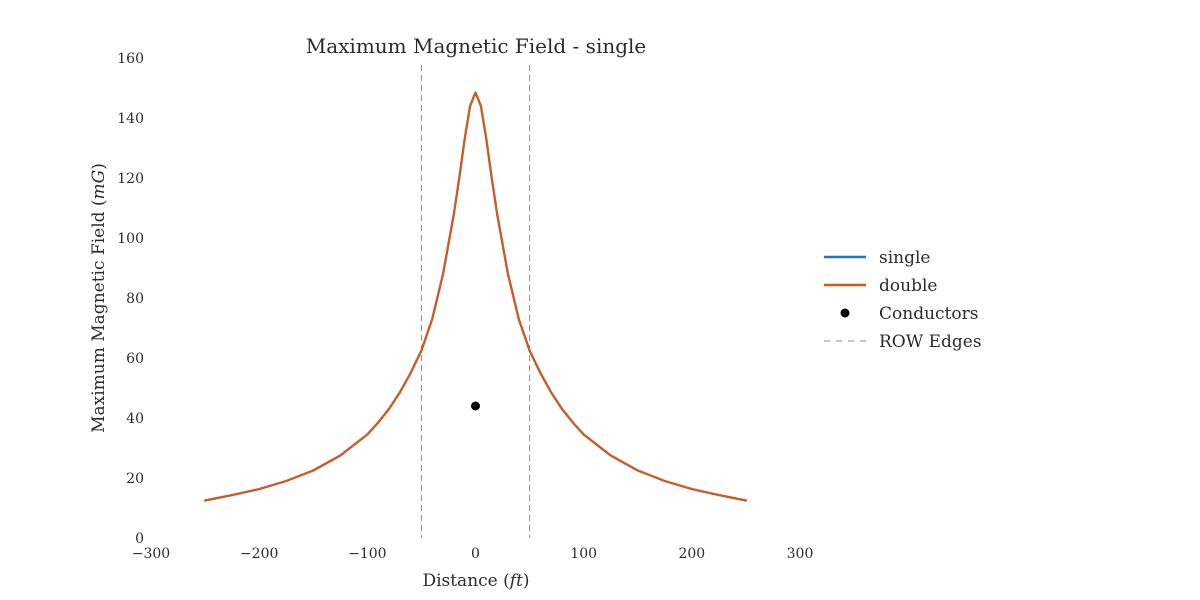 The image size is (1200, 600). I want to click on conductor-point, so click(475, 406).